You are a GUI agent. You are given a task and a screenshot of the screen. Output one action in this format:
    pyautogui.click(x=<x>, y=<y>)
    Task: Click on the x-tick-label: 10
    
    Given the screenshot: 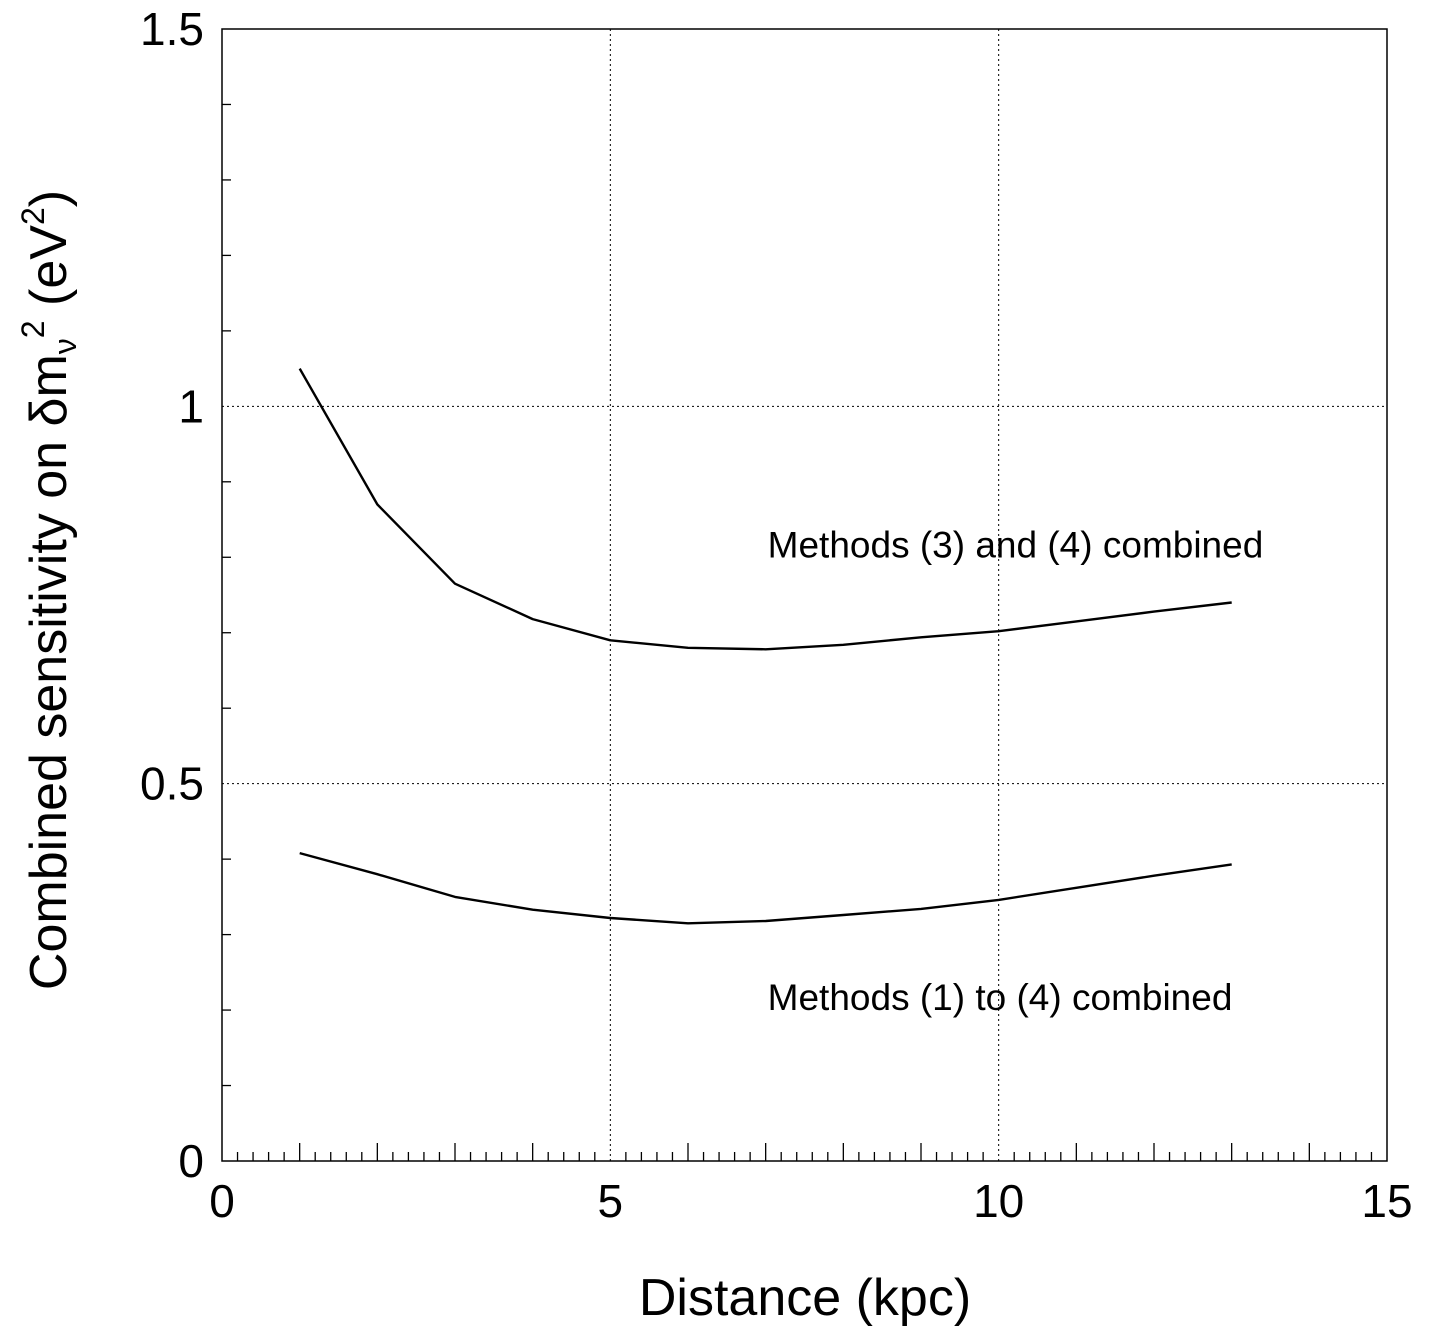 What is the action you would take?
    pyautogui.click(x=998, y=1201)
    